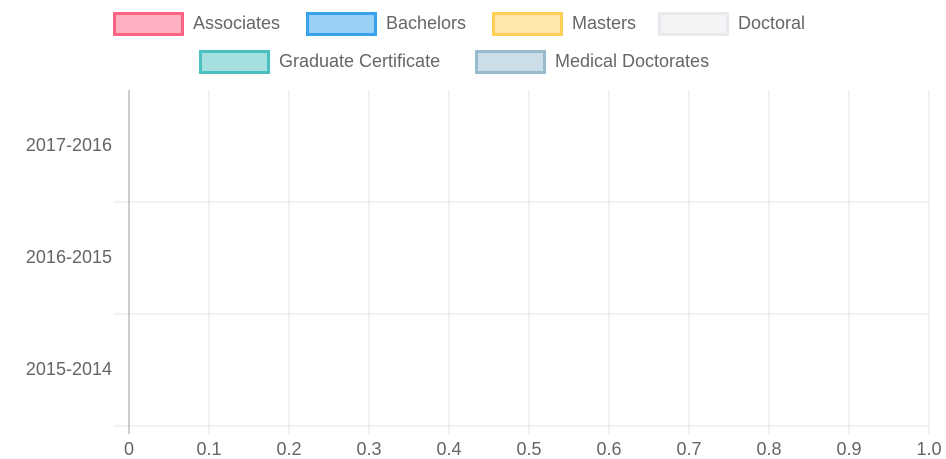 This screenshot has width=946, height=459. What do you see at coordinates (426, 23) in the screenshot?
I see `legend-label: Bachelors` at bounding box center [426, 23].